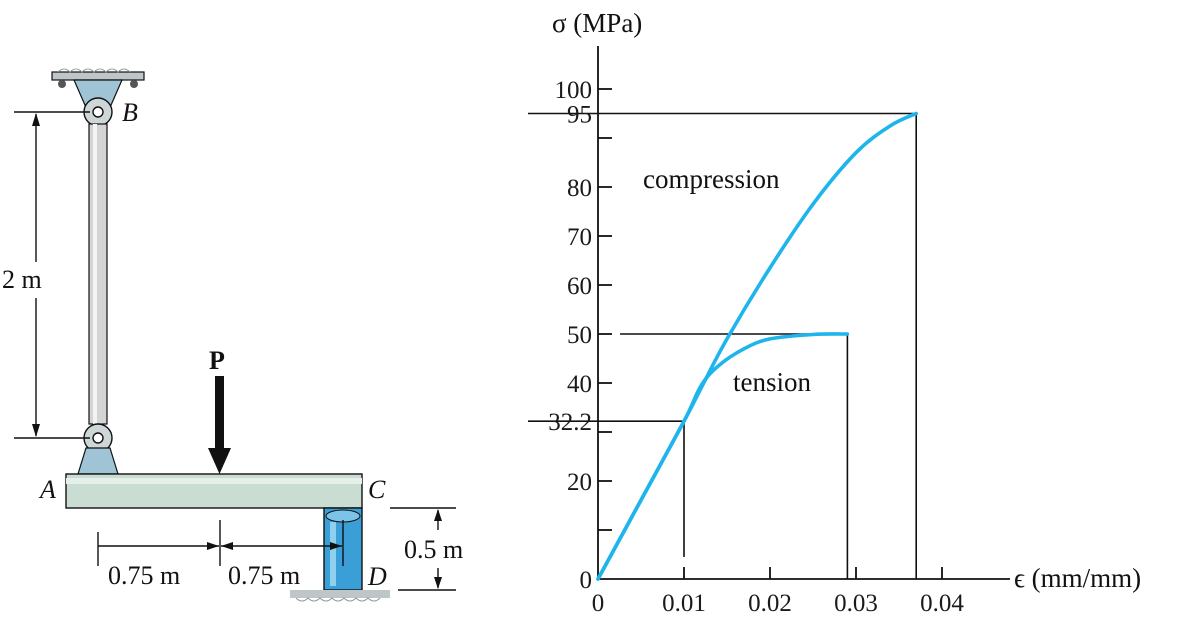 This screenshot has height=622, width=1185. I want to click on label-a: A, so click(47, 489).